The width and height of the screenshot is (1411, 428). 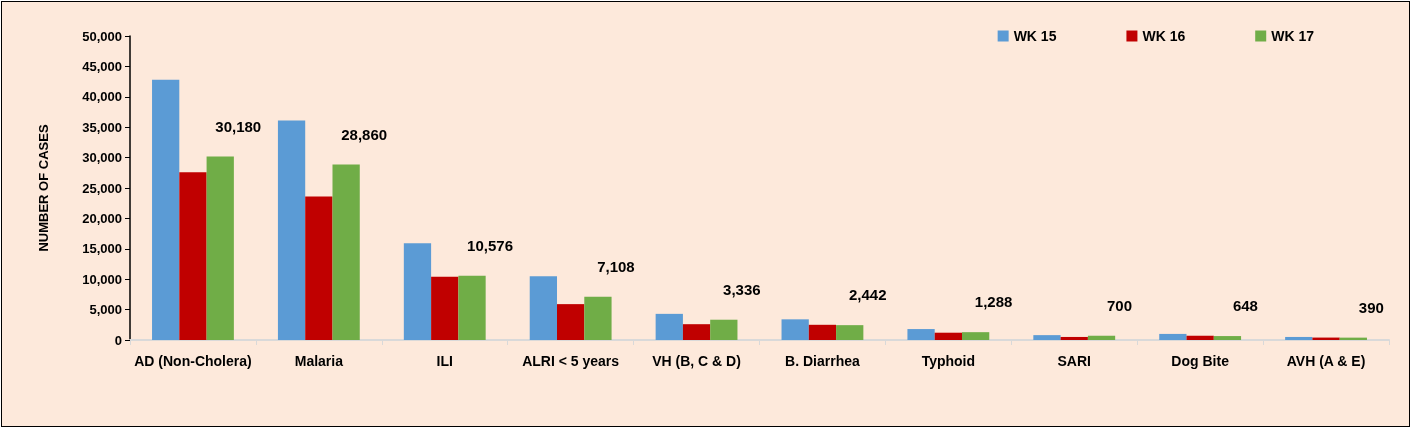 What do you see at coordinates (102, 188) in the screenshot?
I see `y-tick-label: 25,000` at bounding box center [102, 188].